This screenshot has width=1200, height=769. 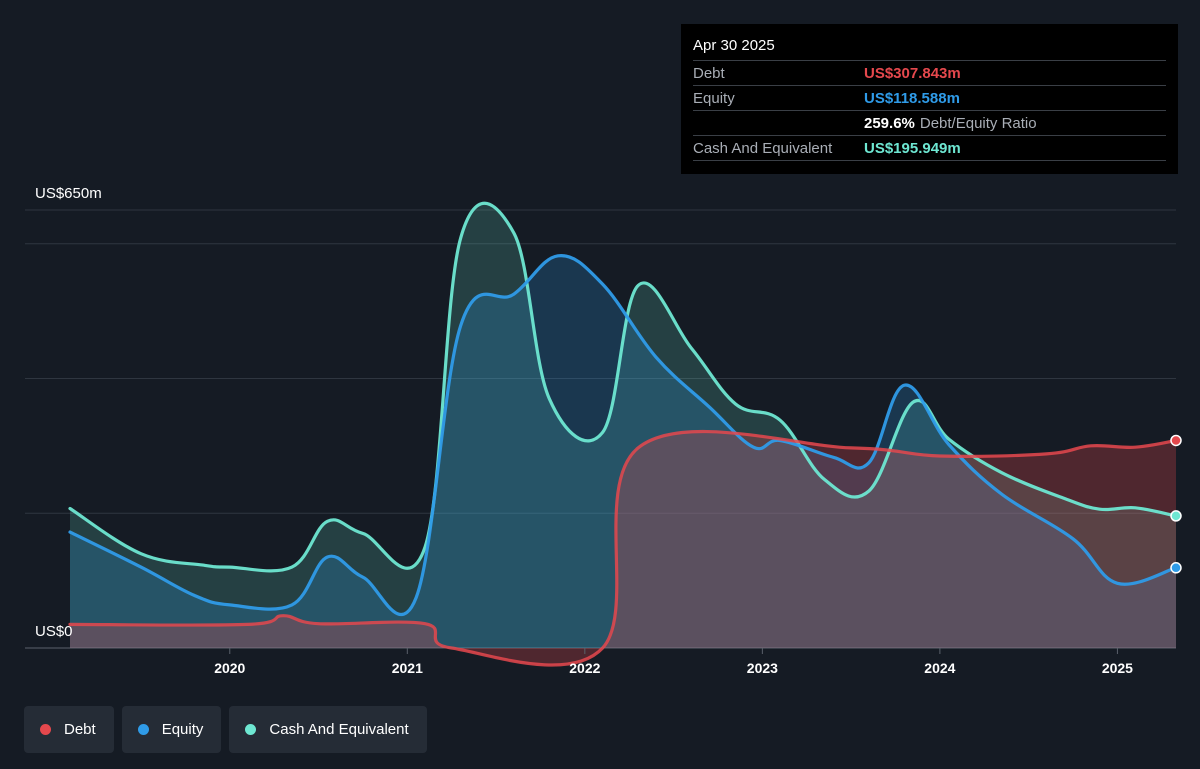 What do you see at coordinates (762, 668) in the screenshot?
I see `x-tick-label-2023: 2023` at bounding box center [762, 668].